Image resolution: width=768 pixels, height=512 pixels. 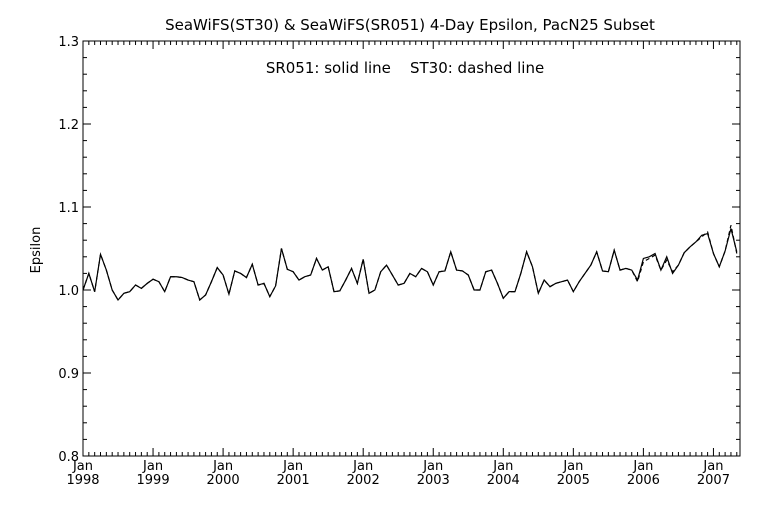 I want to click on y-tick-label: 1.3, so click(x=68, y=42).